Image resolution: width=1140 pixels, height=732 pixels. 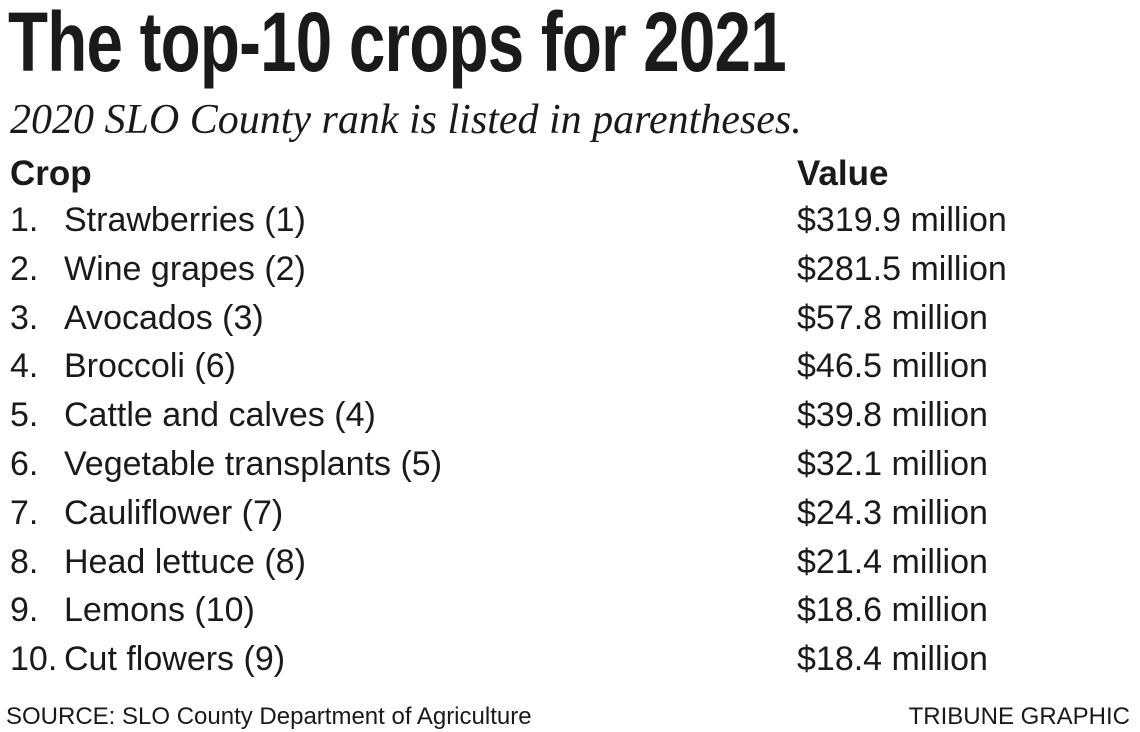 I want to click on rank-number: 7., so click(x=24, y=512).